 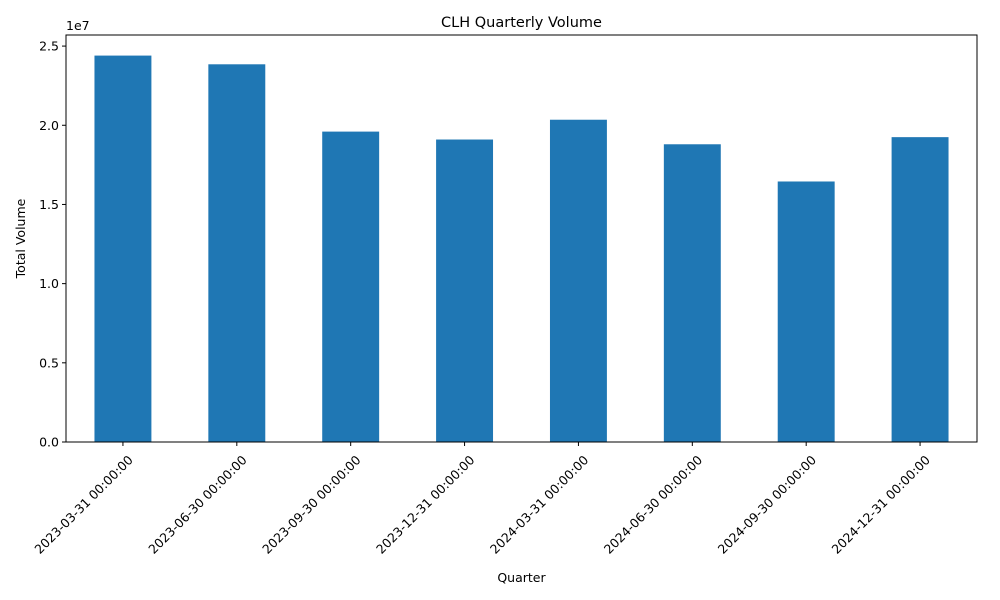 What do you see at coordinates (49, 442) in the screenshot?
I see `y-tick-label: 0.0` at bounding box center [49, 442].